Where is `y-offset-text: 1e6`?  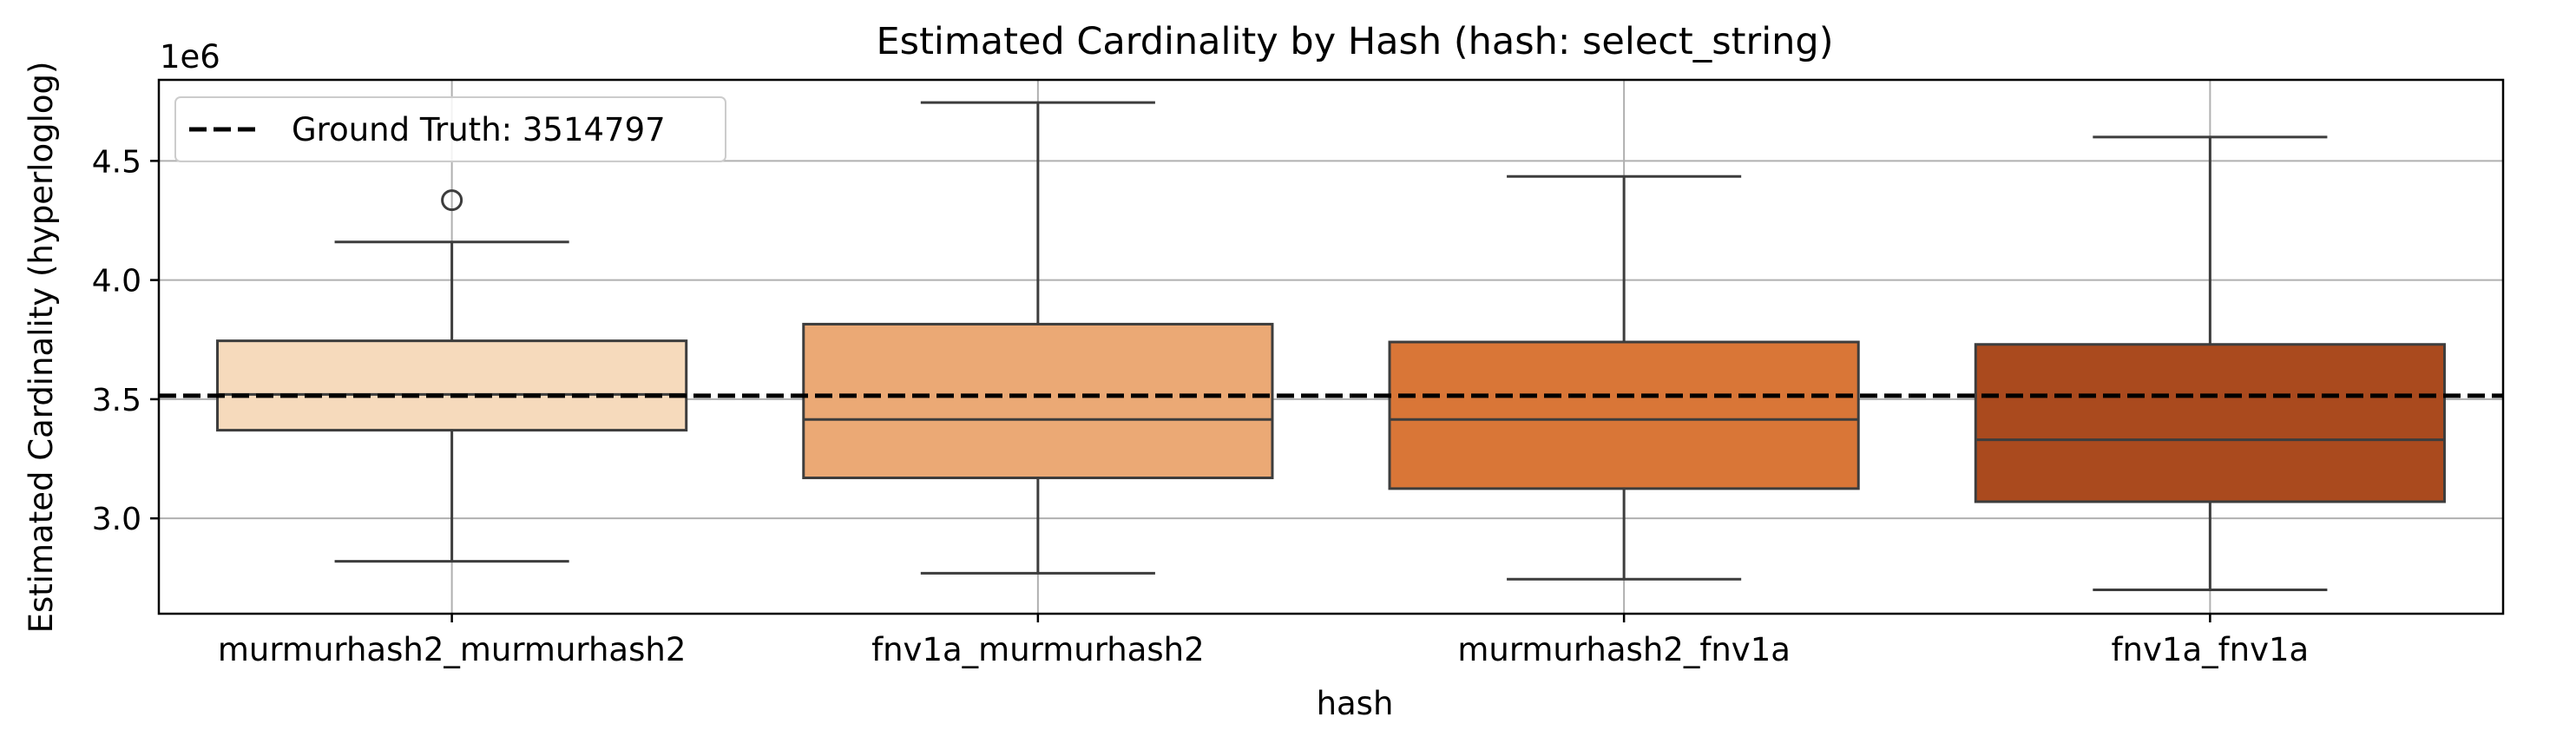 y-offset-text: 1e6 is located at coordinates (190, 57).